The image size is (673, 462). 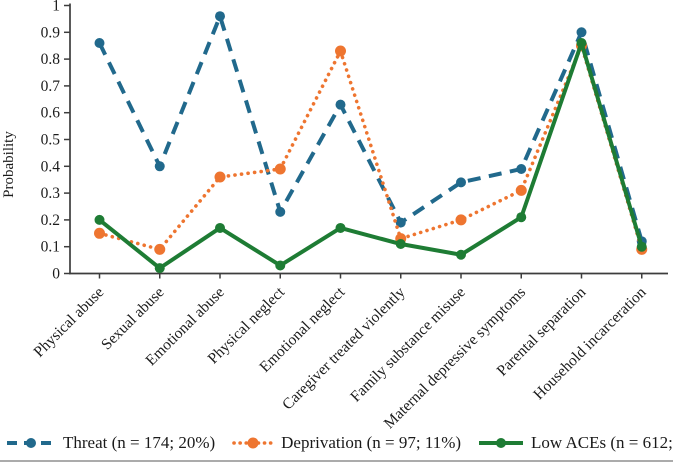 What do you see at coordinates (590, 344) in the screenshot?
I see `x-category-label: Household incarceration` at bounding box center [590, 344].